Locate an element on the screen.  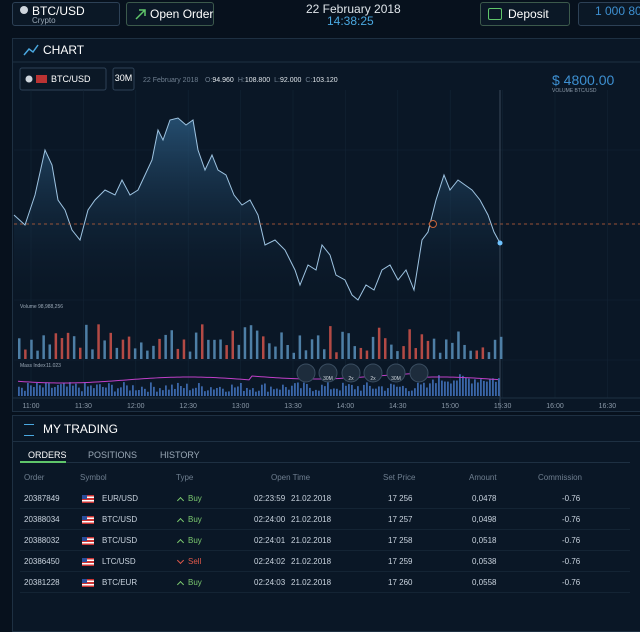
open-order-label: Open Order is located at coordinates (182, 14).